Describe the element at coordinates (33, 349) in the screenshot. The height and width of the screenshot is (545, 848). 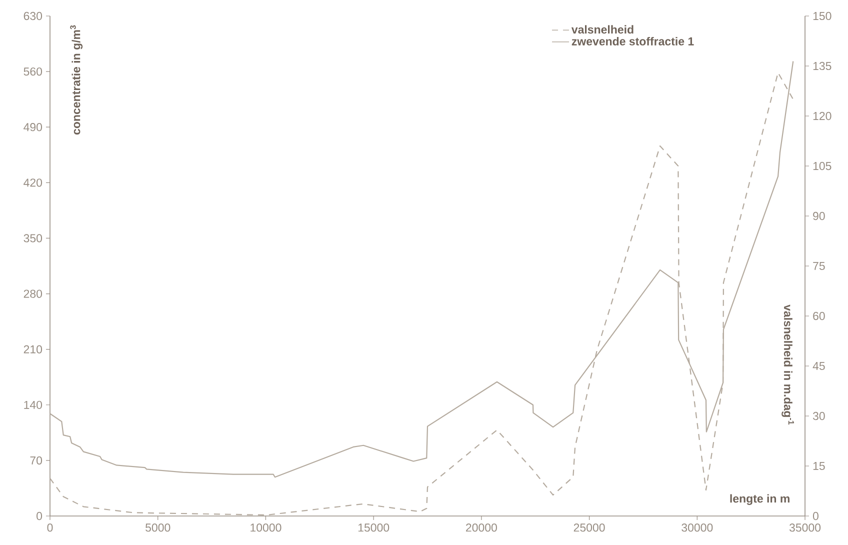
I see `y-tick-label: 210` at that location.